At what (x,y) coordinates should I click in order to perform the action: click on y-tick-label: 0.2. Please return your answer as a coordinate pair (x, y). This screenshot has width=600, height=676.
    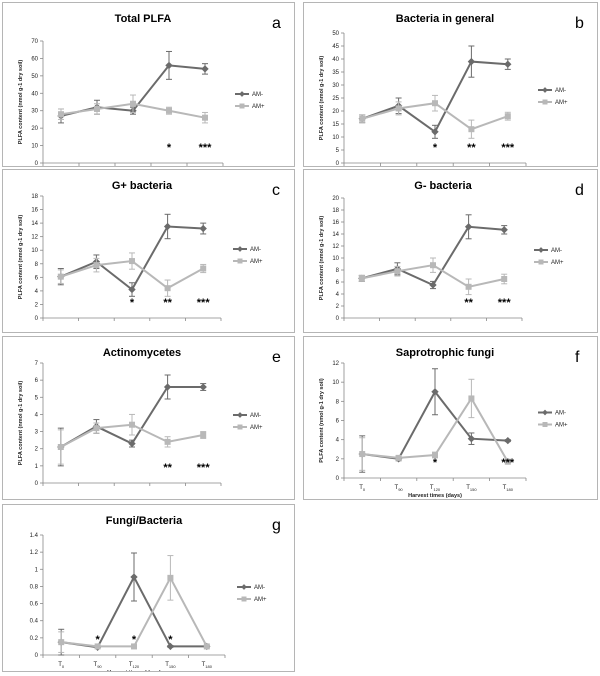
    Looking at the image, I should click on (34, 639).